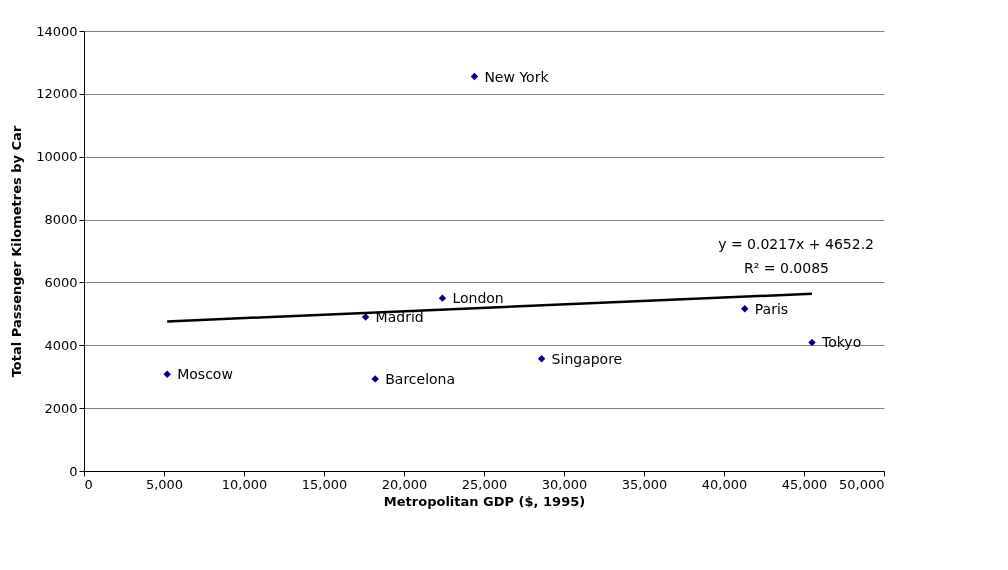  Describe the element at coordinates (564, 484) in the screenshot. I see `x-tick-label: 30,000` at that location.